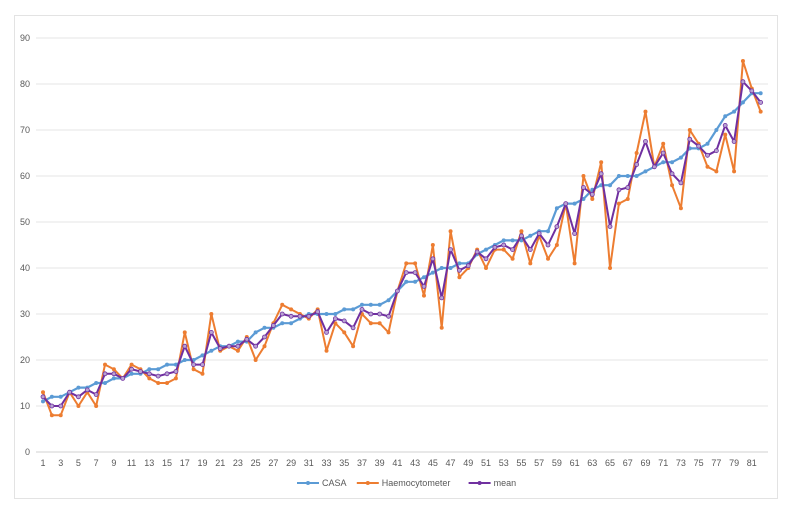 The width and height of the screenshot is (795, 524). I want to click on x-tick-label: 21, so click(220, 463).